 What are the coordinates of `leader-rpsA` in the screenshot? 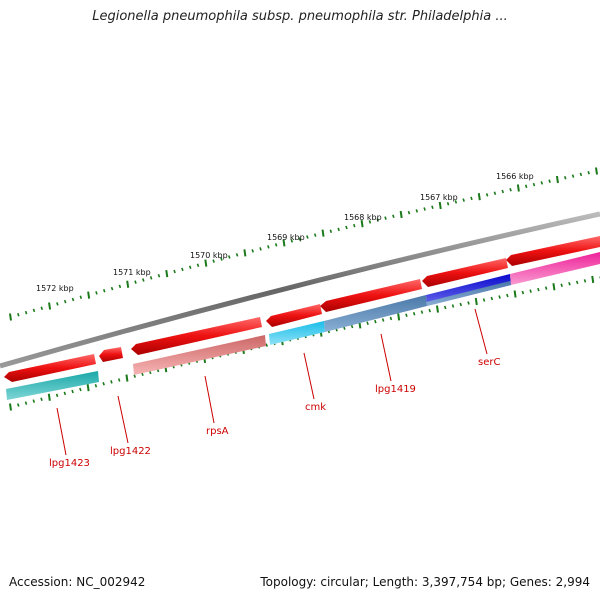 It's located at (209, 399).